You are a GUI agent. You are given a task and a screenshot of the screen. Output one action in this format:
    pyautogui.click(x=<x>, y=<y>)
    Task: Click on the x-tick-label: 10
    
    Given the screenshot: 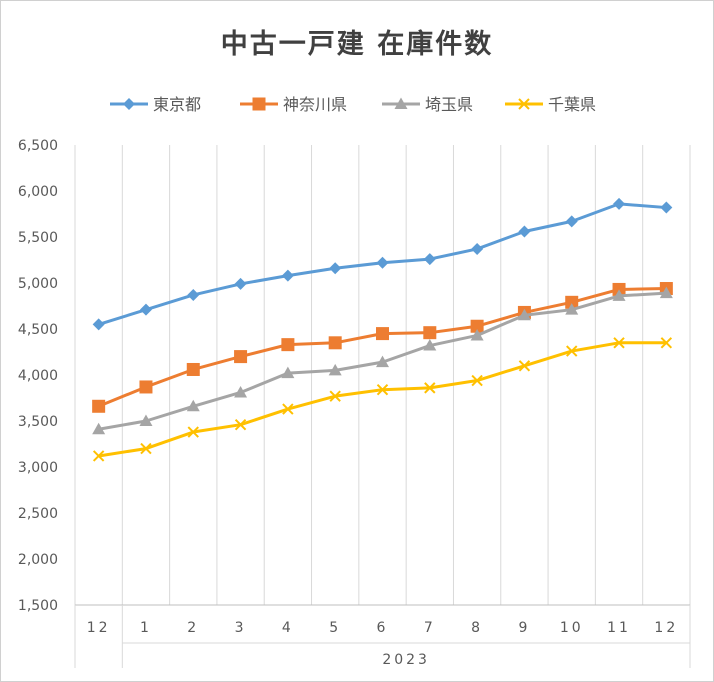 What is the action you would take?
    pyautogui.click(x=572, y=628)
    